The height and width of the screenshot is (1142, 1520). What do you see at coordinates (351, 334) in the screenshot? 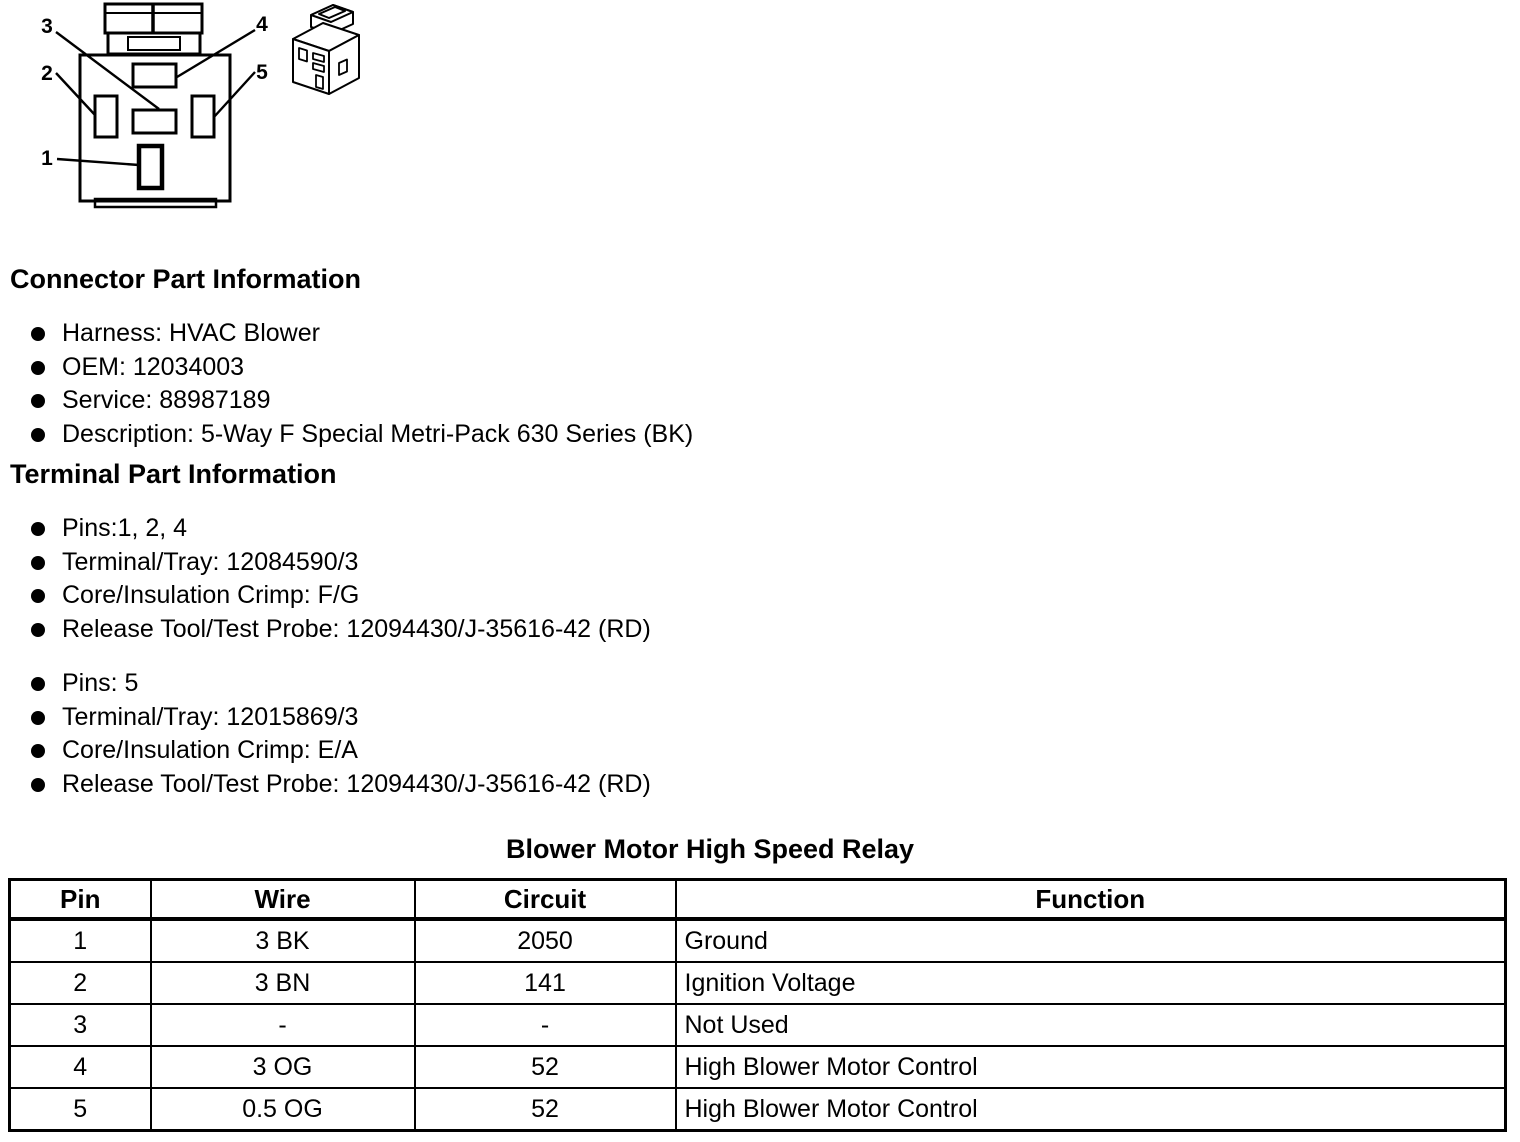
I see `list-item: Harness: HVAC Blower` at bounding box center [351, 334].